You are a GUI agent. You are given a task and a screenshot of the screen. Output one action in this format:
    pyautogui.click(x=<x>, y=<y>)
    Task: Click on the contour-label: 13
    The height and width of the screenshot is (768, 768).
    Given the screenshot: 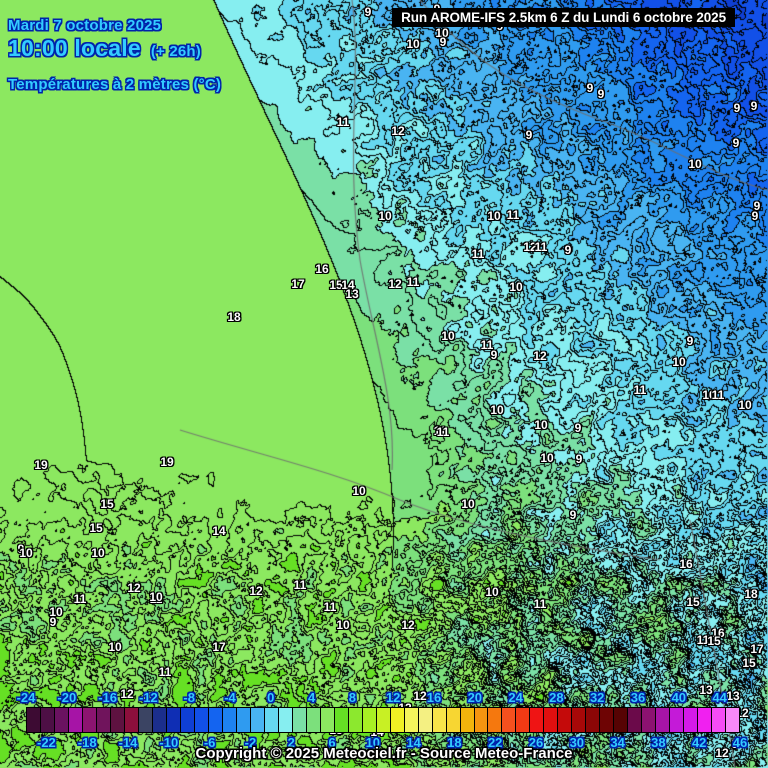 What is the action you would take?
    pyautogui.click(x=706, y=690)
    